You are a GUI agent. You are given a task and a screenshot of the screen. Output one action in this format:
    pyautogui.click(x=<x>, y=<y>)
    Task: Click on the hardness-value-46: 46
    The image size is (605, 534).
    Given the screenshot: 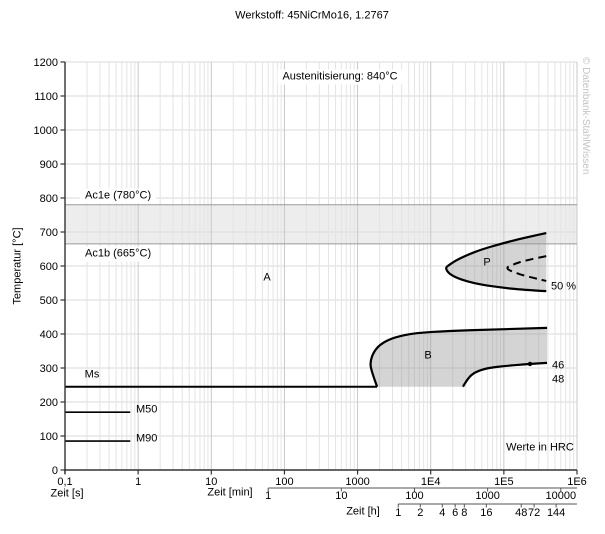 What is the action you would take?
    pyautogui.click(x=558, y=365)
    